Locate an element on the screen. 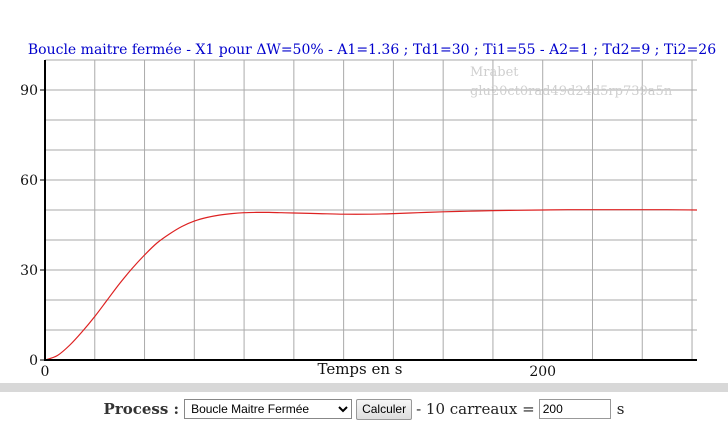  y-tick-label: 30 is located at coordinates (29, 271).